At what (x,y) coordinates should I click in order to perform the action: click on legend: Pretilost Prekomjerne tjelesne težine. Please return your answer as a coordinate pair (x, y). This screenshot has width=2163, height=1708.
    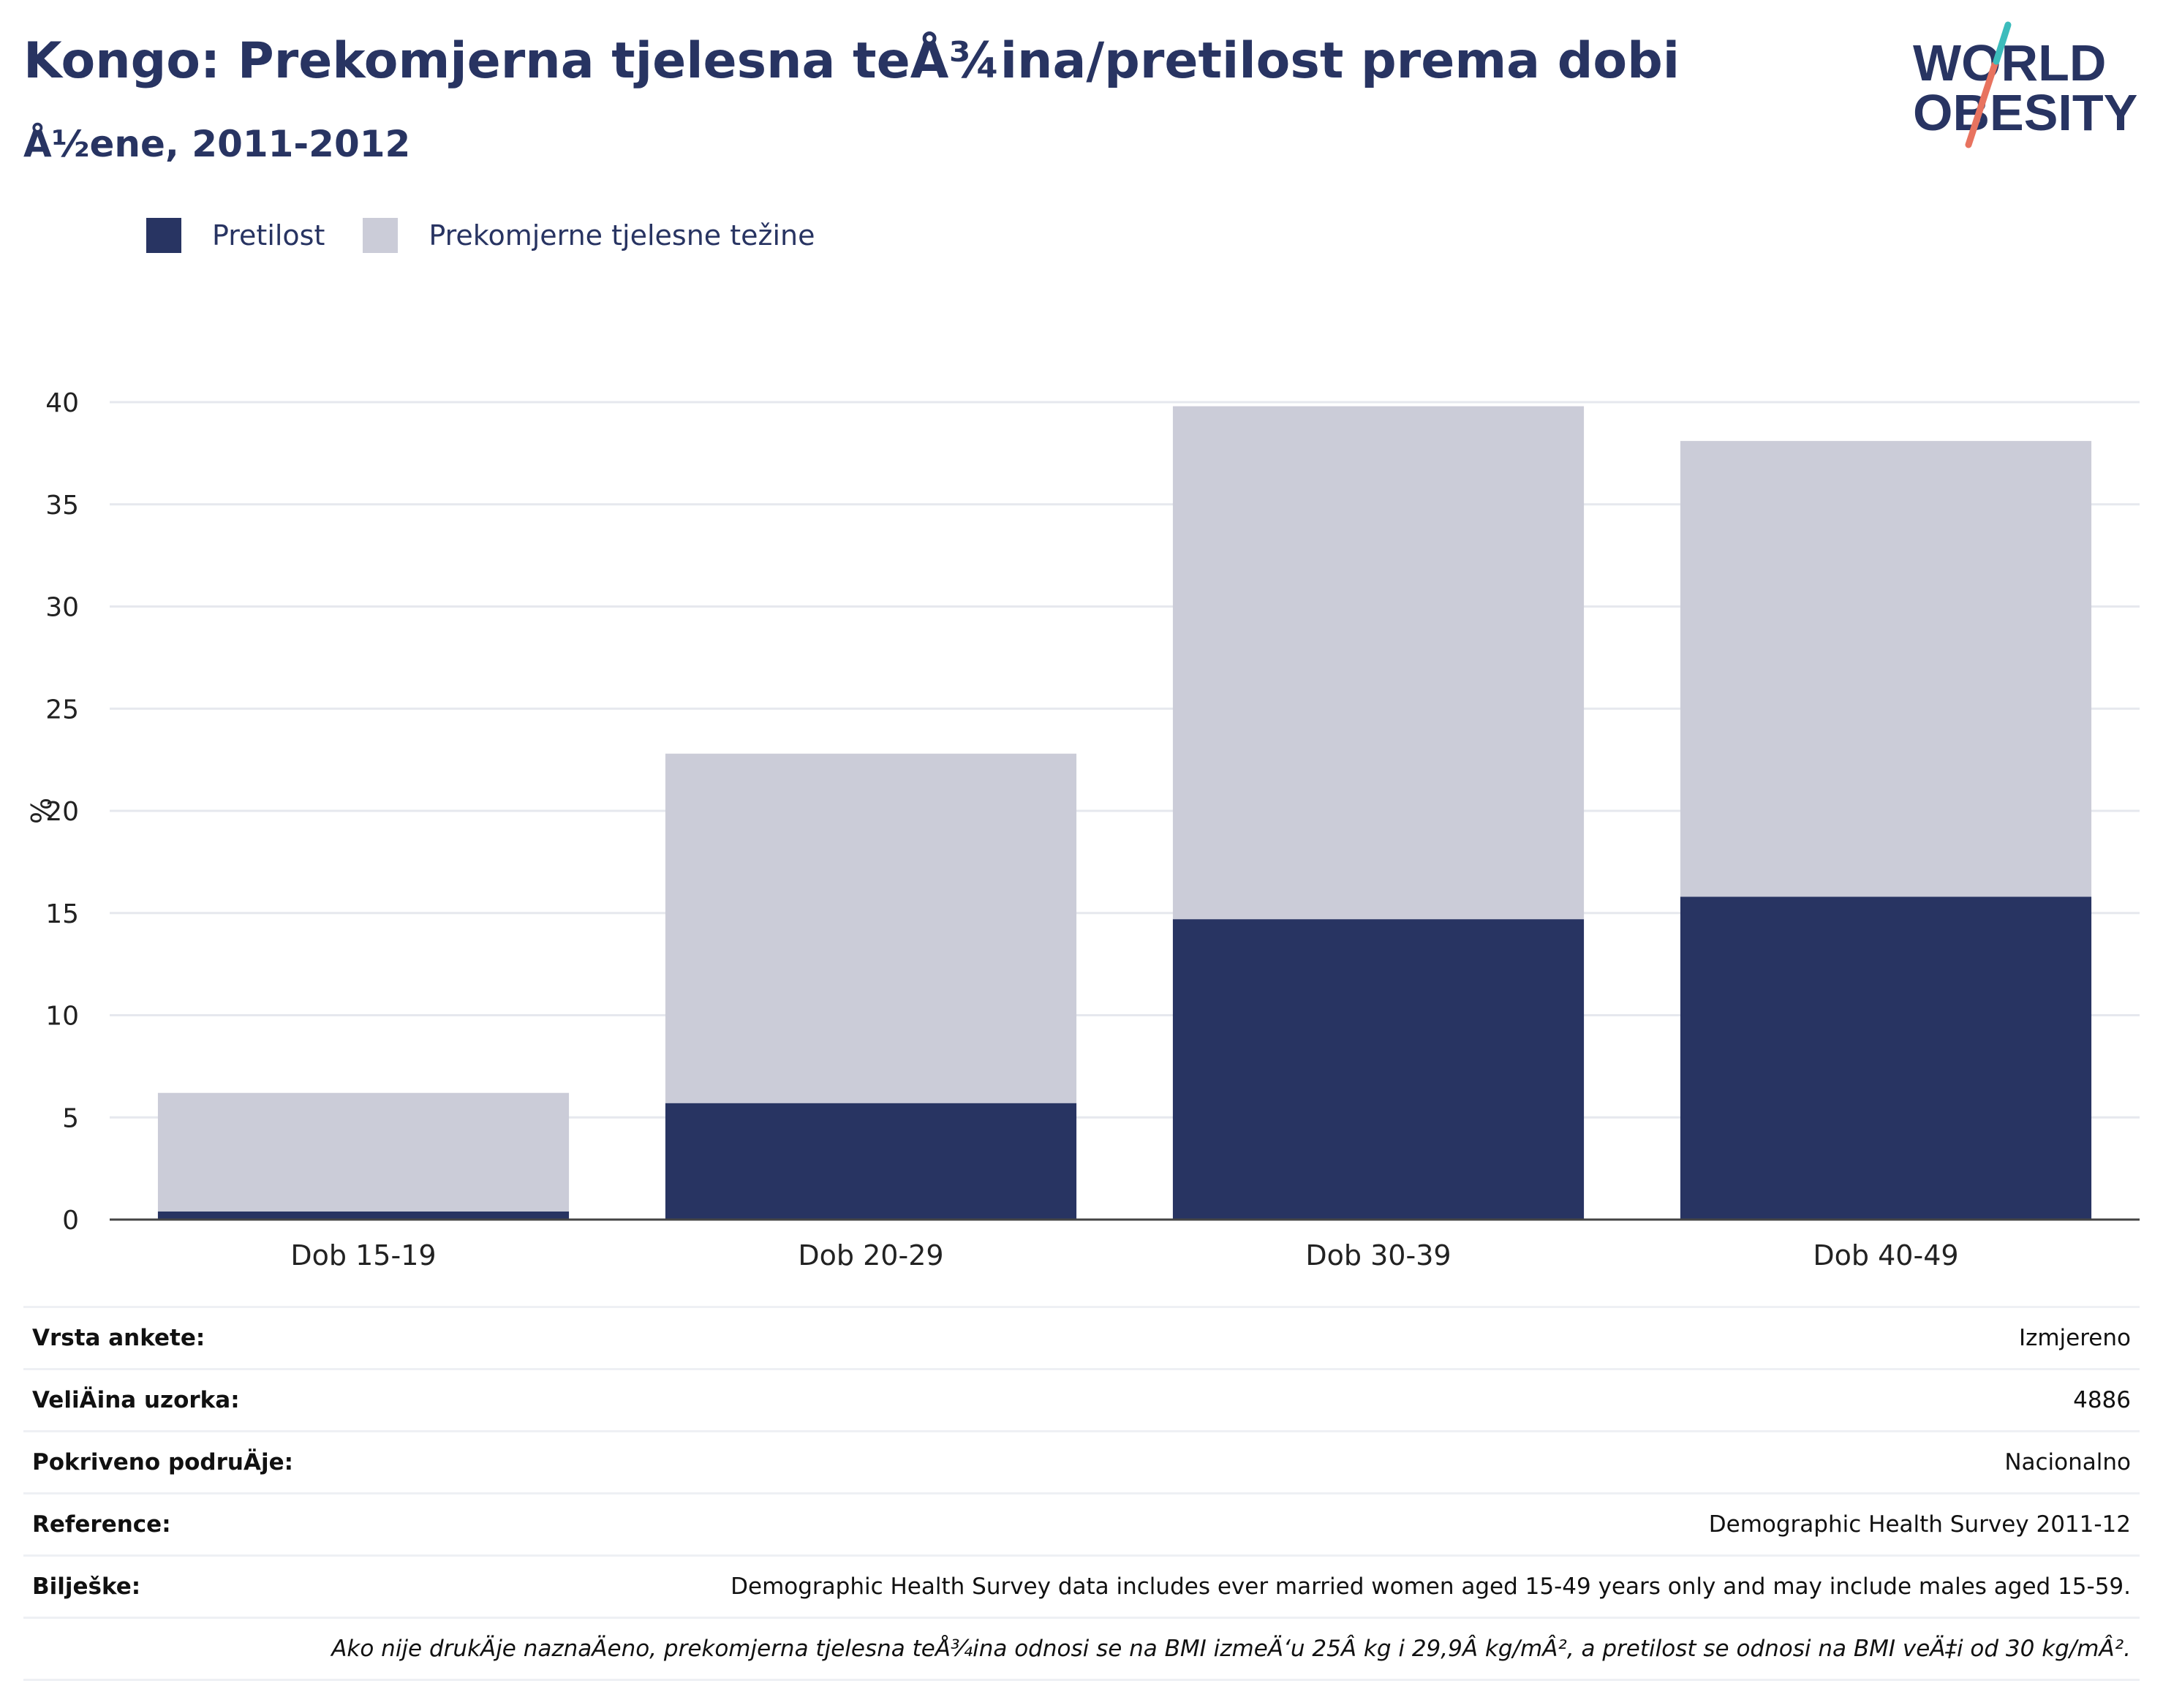
    Looking at the image, I should click on (500, 235).